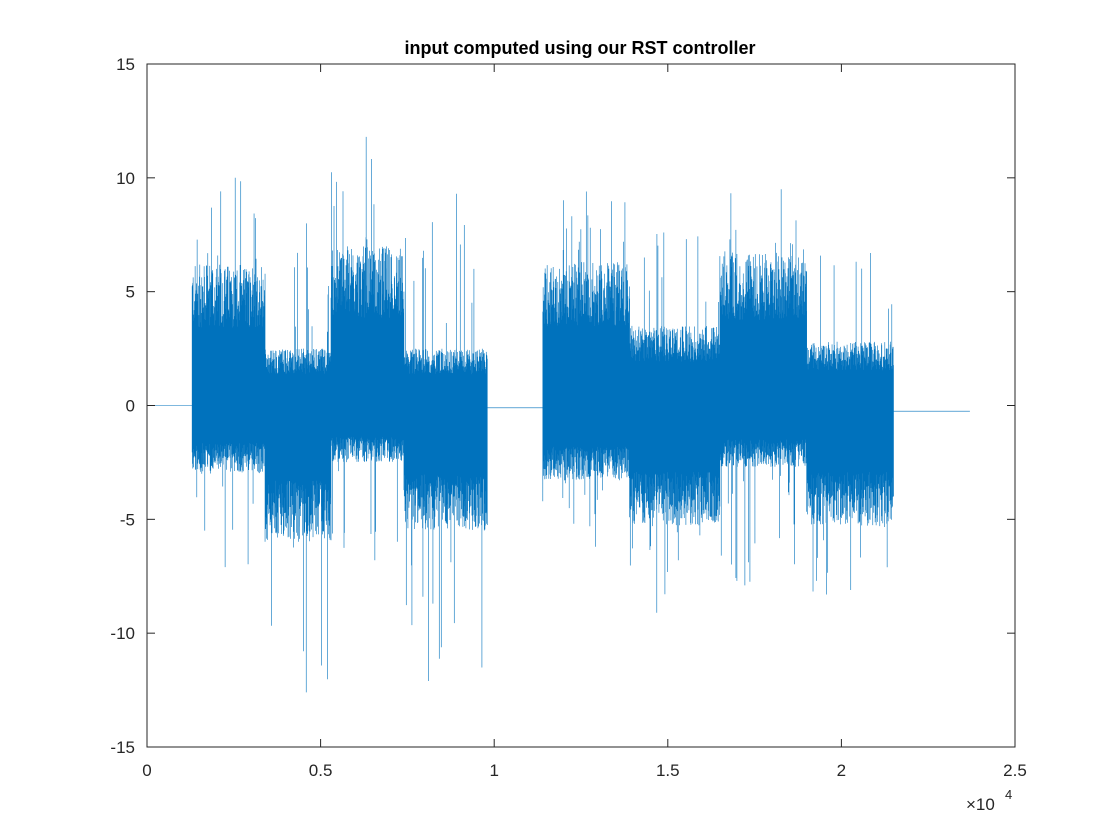 The height and width of the screenshot is (840, 1120). Describe the element at coordinates (1008, 794) in the screenshot. I see `x-exponent-power: 4` at that location.